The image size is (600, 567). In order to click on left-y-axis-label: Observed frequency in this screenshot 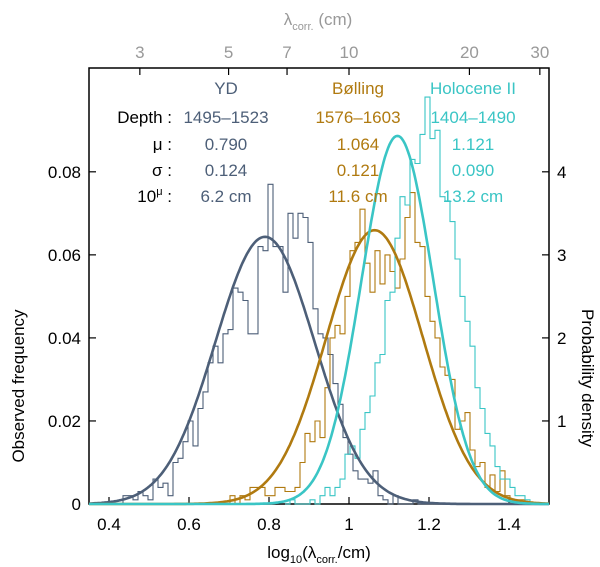, I will do `click(18, 386)`.